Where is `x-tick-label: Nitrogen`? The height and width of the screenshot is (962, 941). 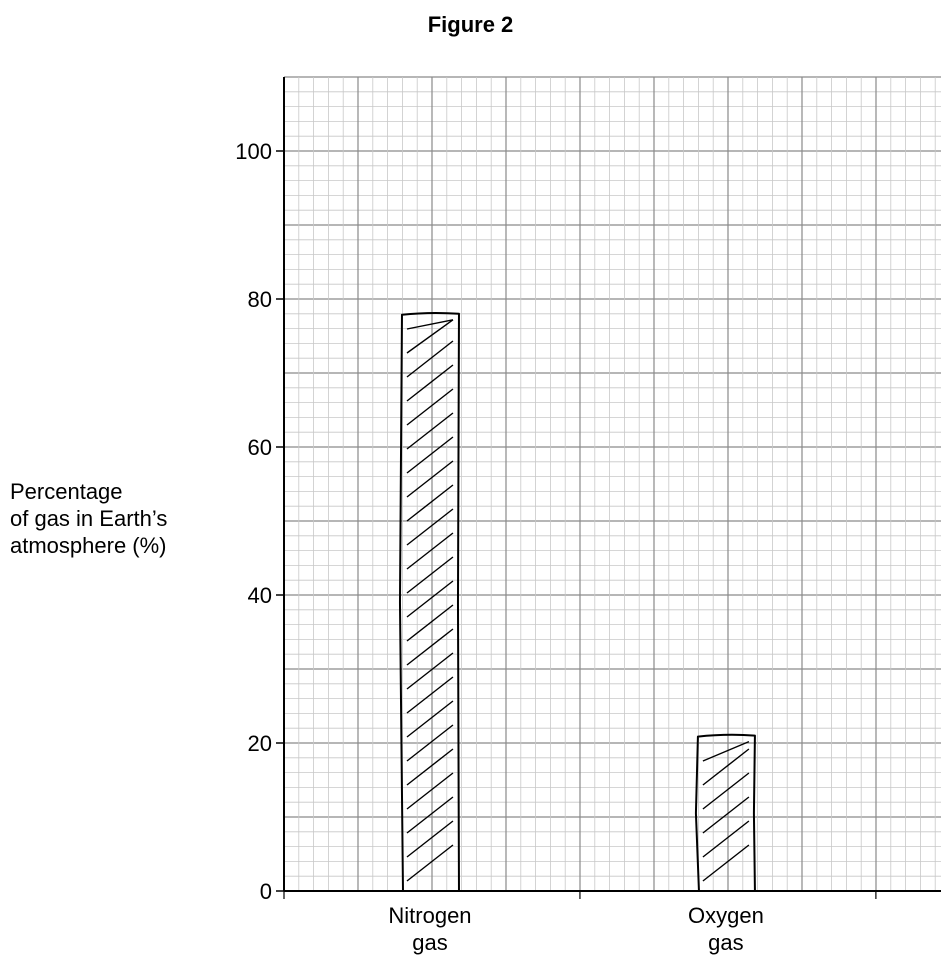 x-tick-label: Nitrogen is located at coordinates (429, 915).